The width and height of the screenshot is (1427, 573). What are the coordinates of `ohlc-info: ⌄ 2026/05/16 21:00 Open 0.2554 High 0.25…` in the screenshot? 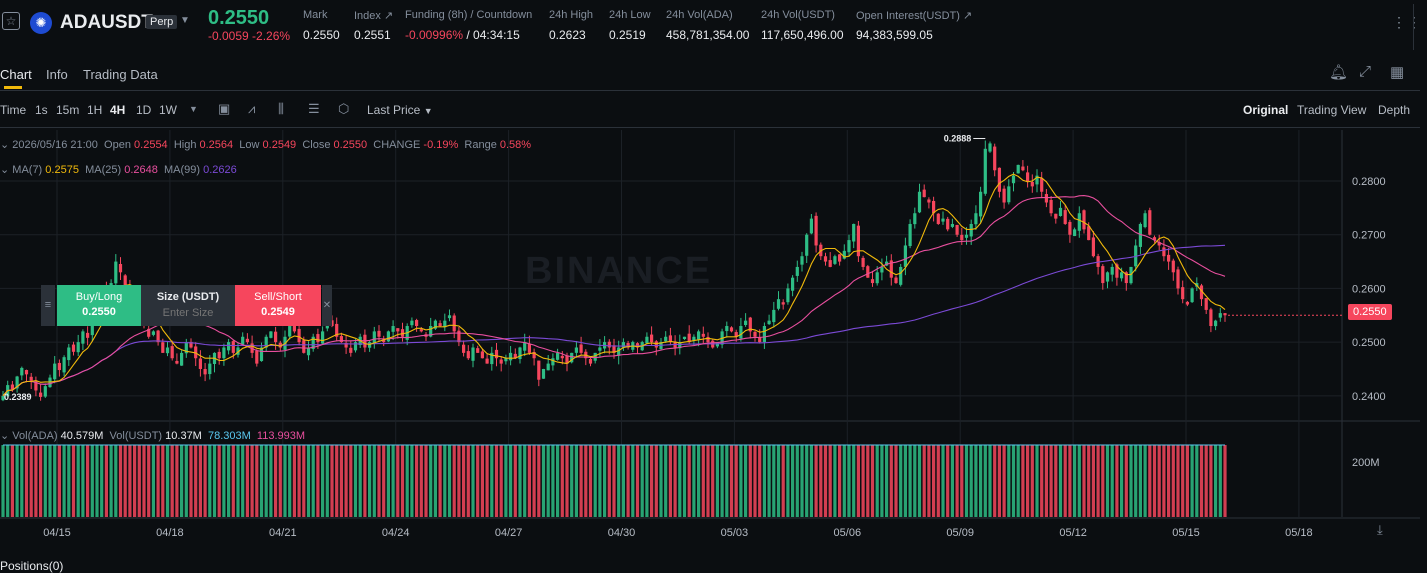 It's located at (265, 144).